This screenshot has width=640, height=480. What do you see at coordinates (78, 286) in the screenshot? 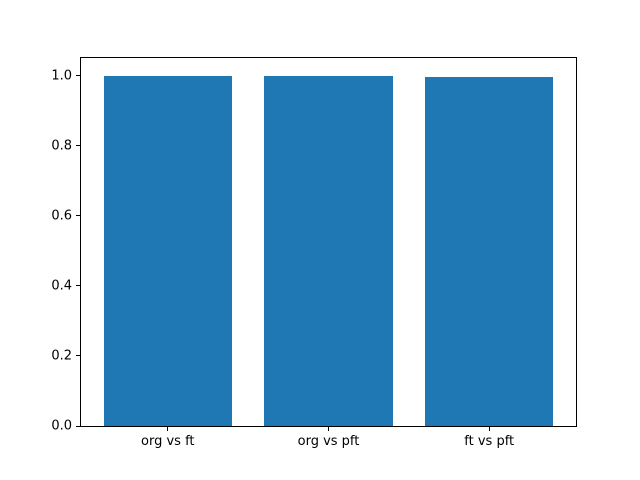
I see `y-tick-0.4` at bounding box center [78, 286].